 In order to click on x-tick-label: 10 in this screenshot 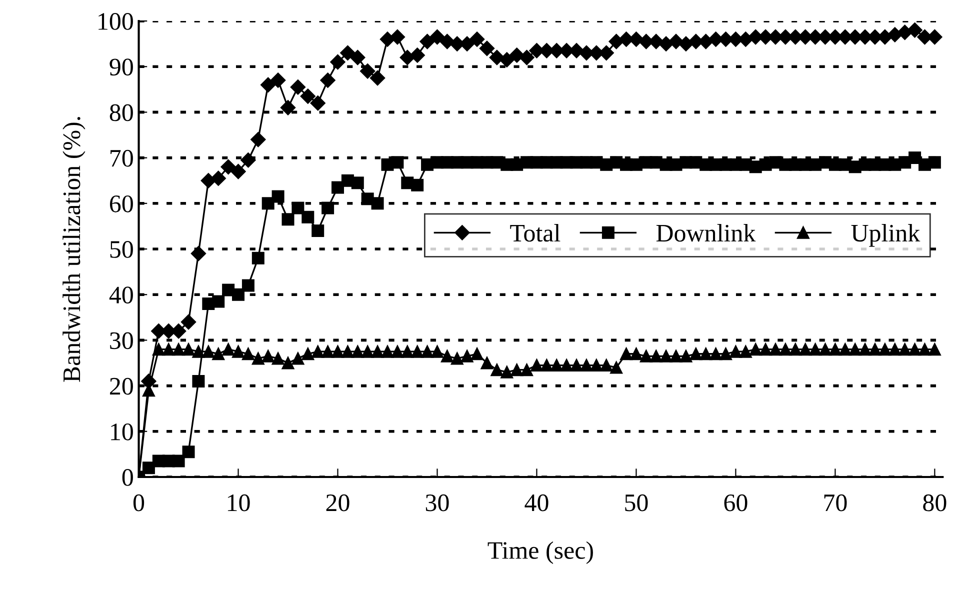, I will do `click(239, 503)`.